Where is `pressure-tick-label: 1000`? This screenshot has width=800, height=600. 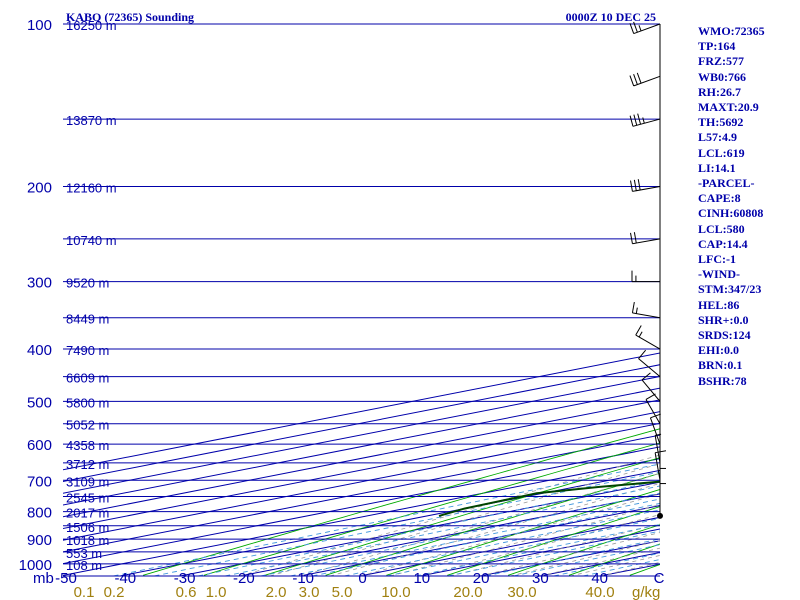 pressure-tick-label: 1000 is located at coordinates (35, 565).